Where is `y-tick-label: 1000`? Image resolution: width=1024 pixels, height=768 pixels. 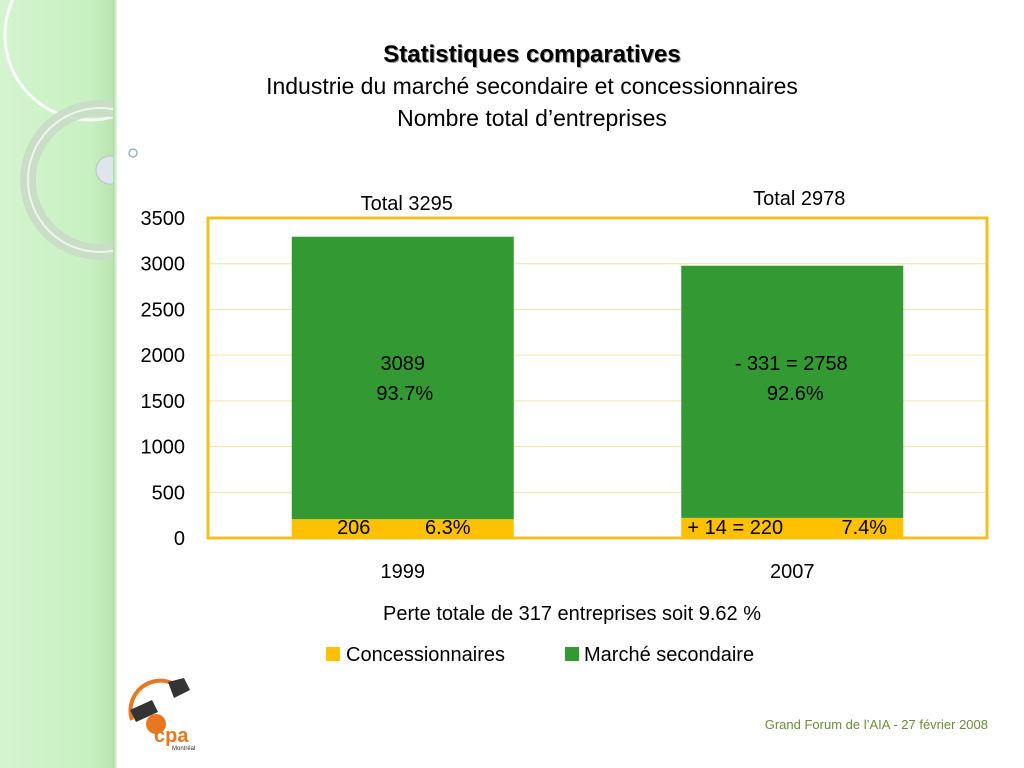 y-tick-label: 1000 is located at coordinates (163, 448).